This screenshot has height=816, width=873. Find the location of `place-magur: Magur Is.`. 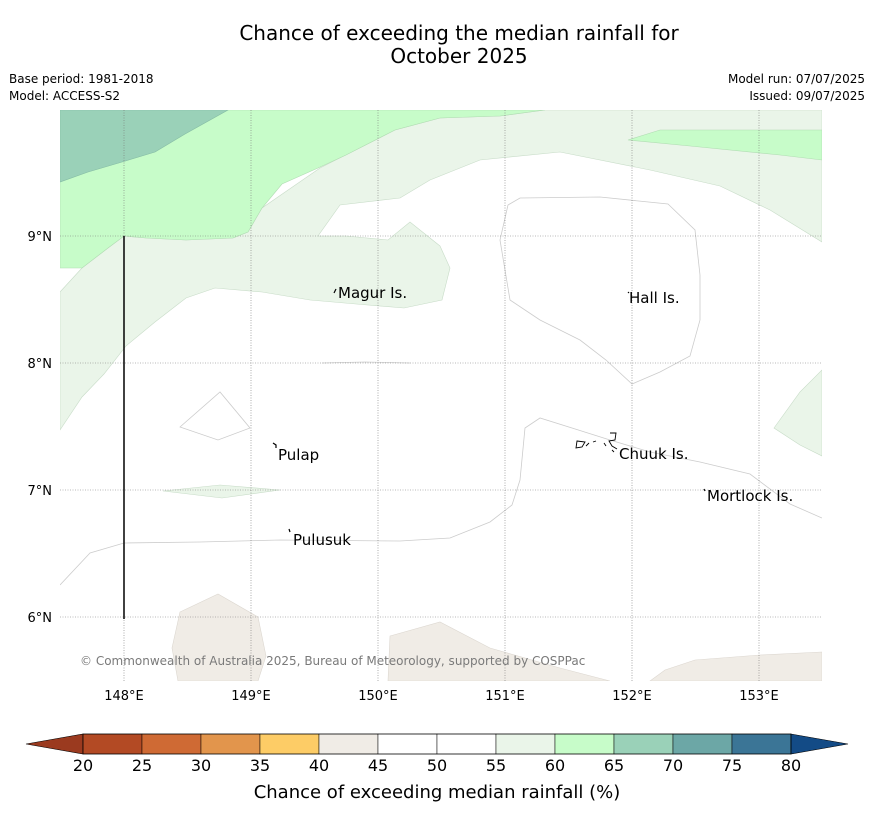

place-magur: Magur Is. is located at coordinates (372, 293).